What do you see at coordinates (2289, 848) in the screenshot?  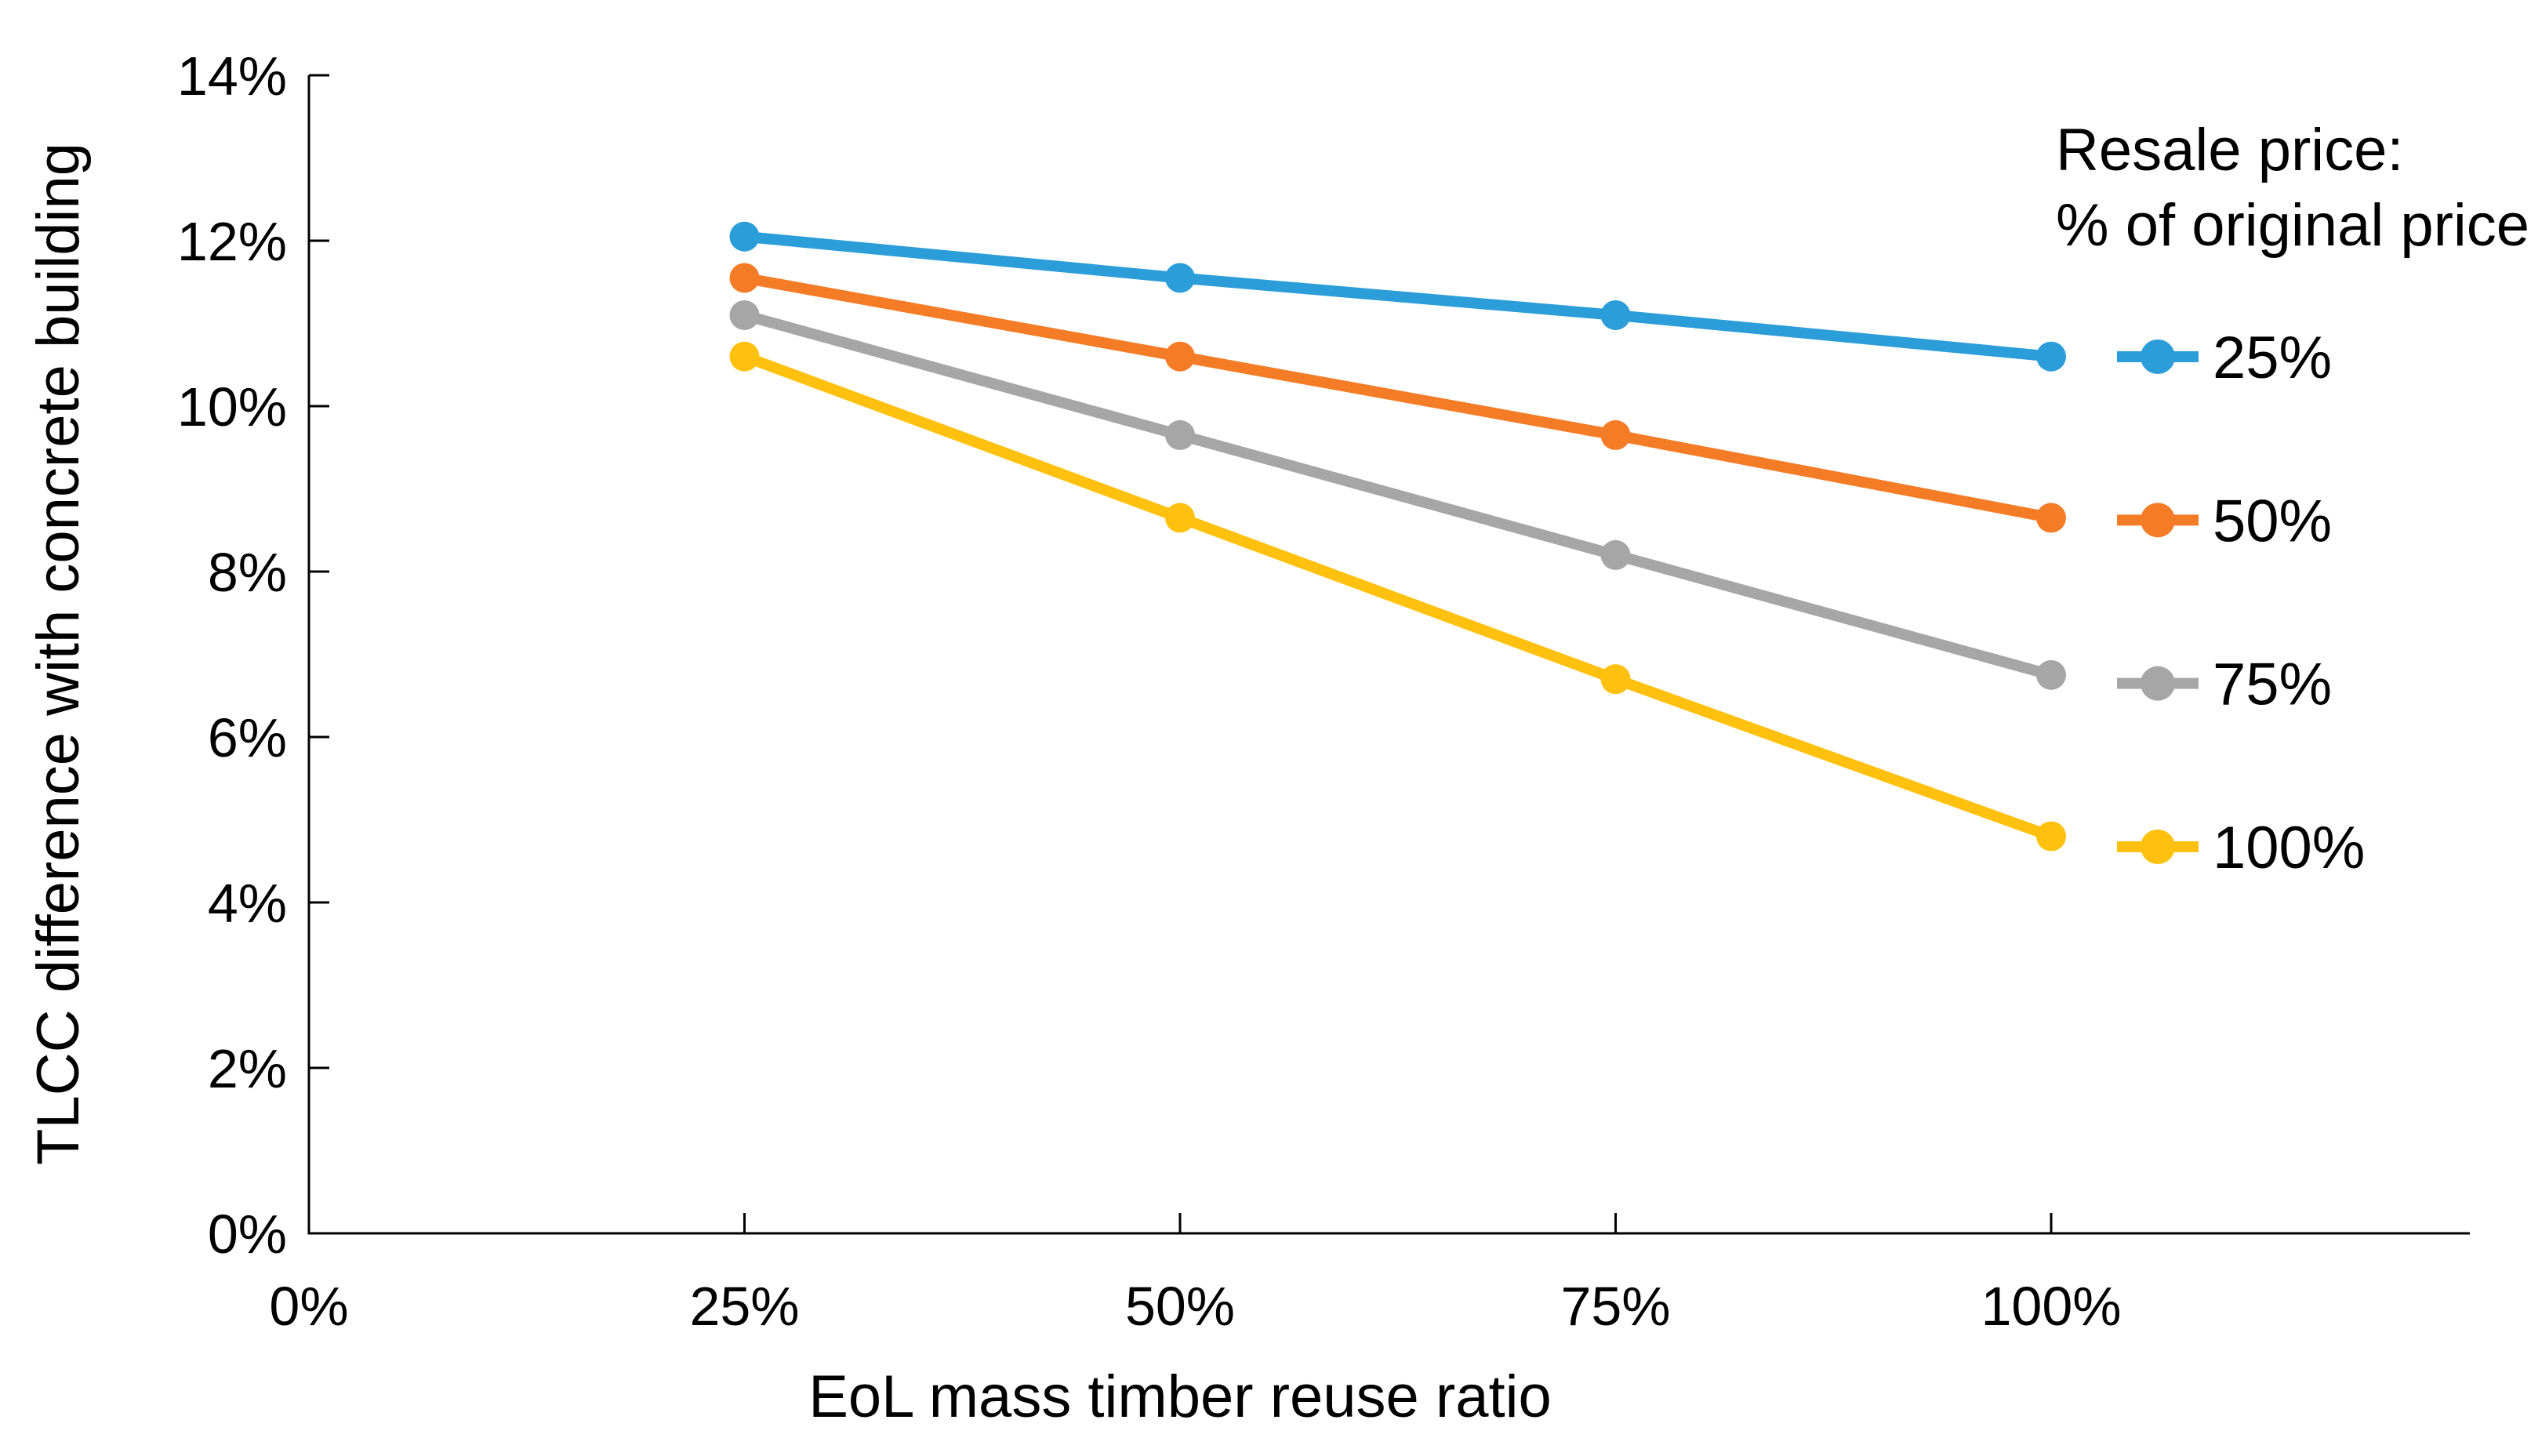 I see `legend-label-100%: 100%` at bounding box center [2289, 848].